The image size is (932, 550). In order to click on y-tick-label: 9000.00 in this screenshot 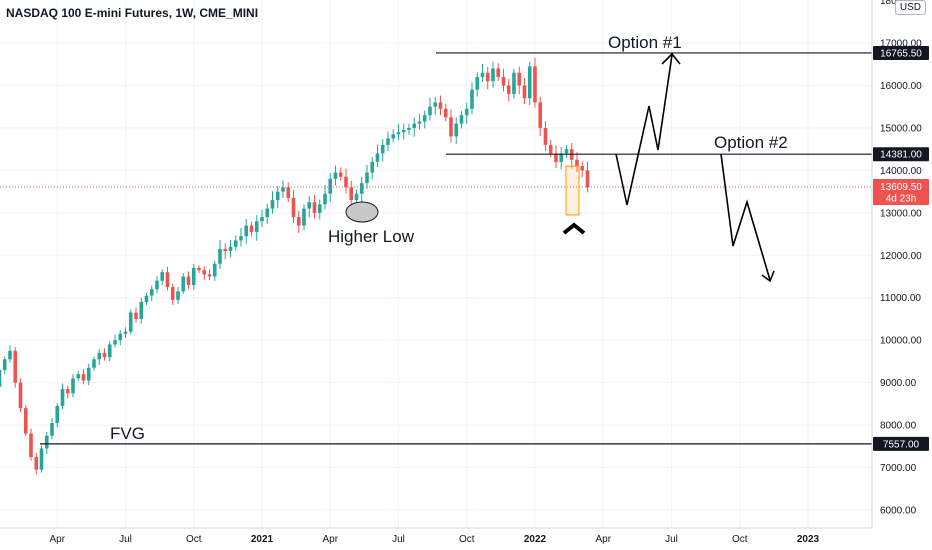, I will do `click(898, 383)`.